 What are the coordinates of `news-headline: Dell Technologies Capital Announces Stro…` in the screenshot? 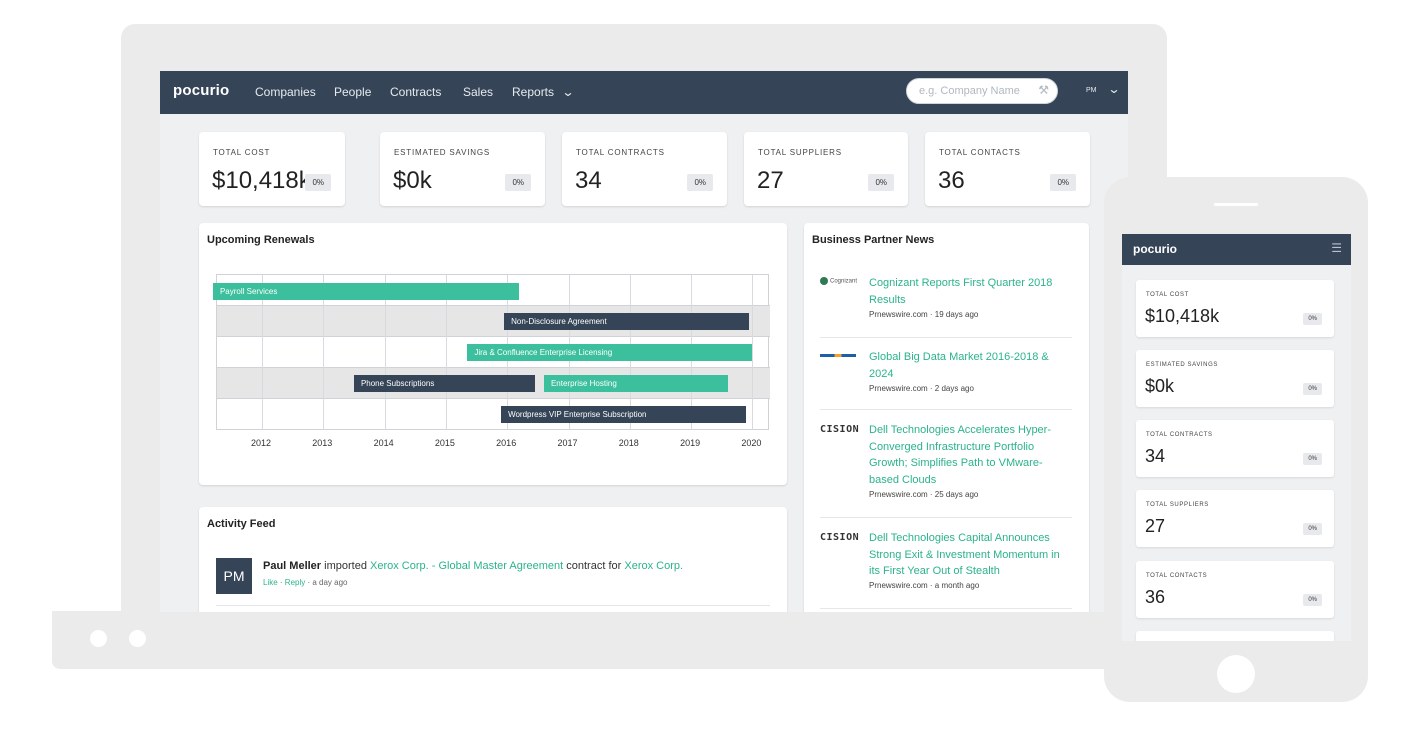 It's located at (964, 554).